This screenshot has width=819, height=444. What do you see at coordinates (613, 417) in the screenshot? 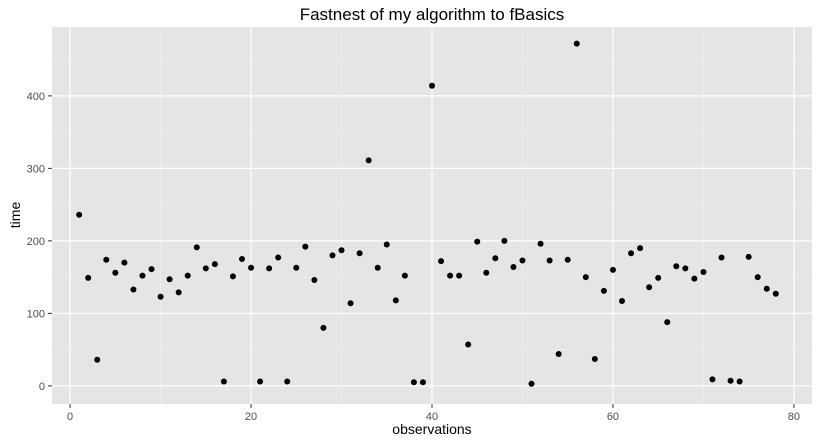
I see `x-tick-label: 60` at bounding box center [613, 417].